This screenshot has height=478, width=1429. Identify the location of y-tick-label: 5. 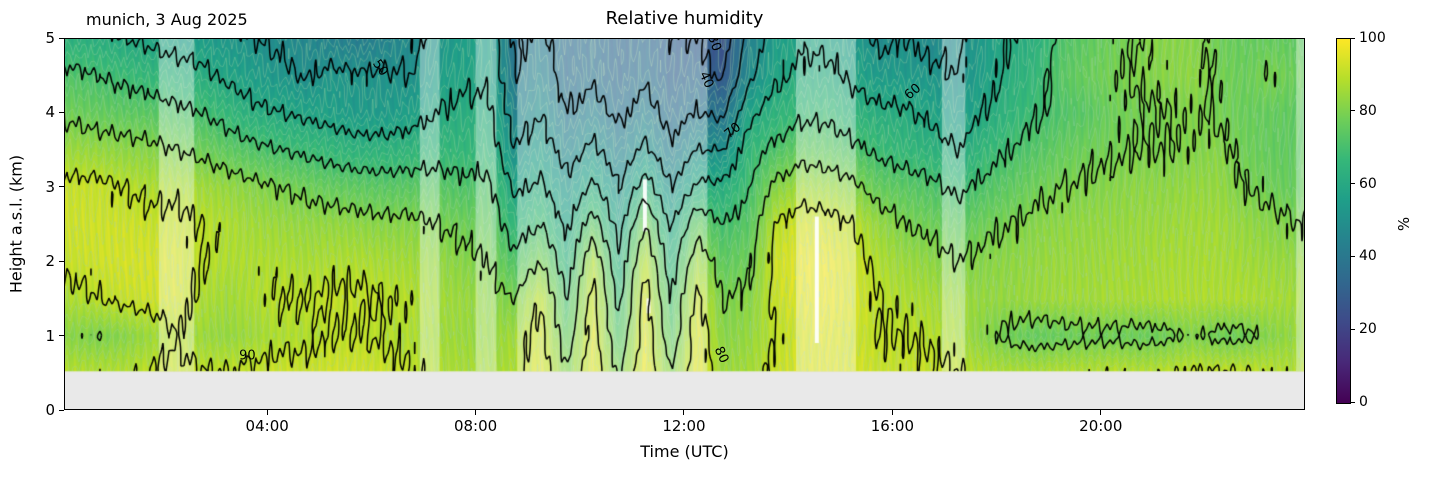
(50, 38).